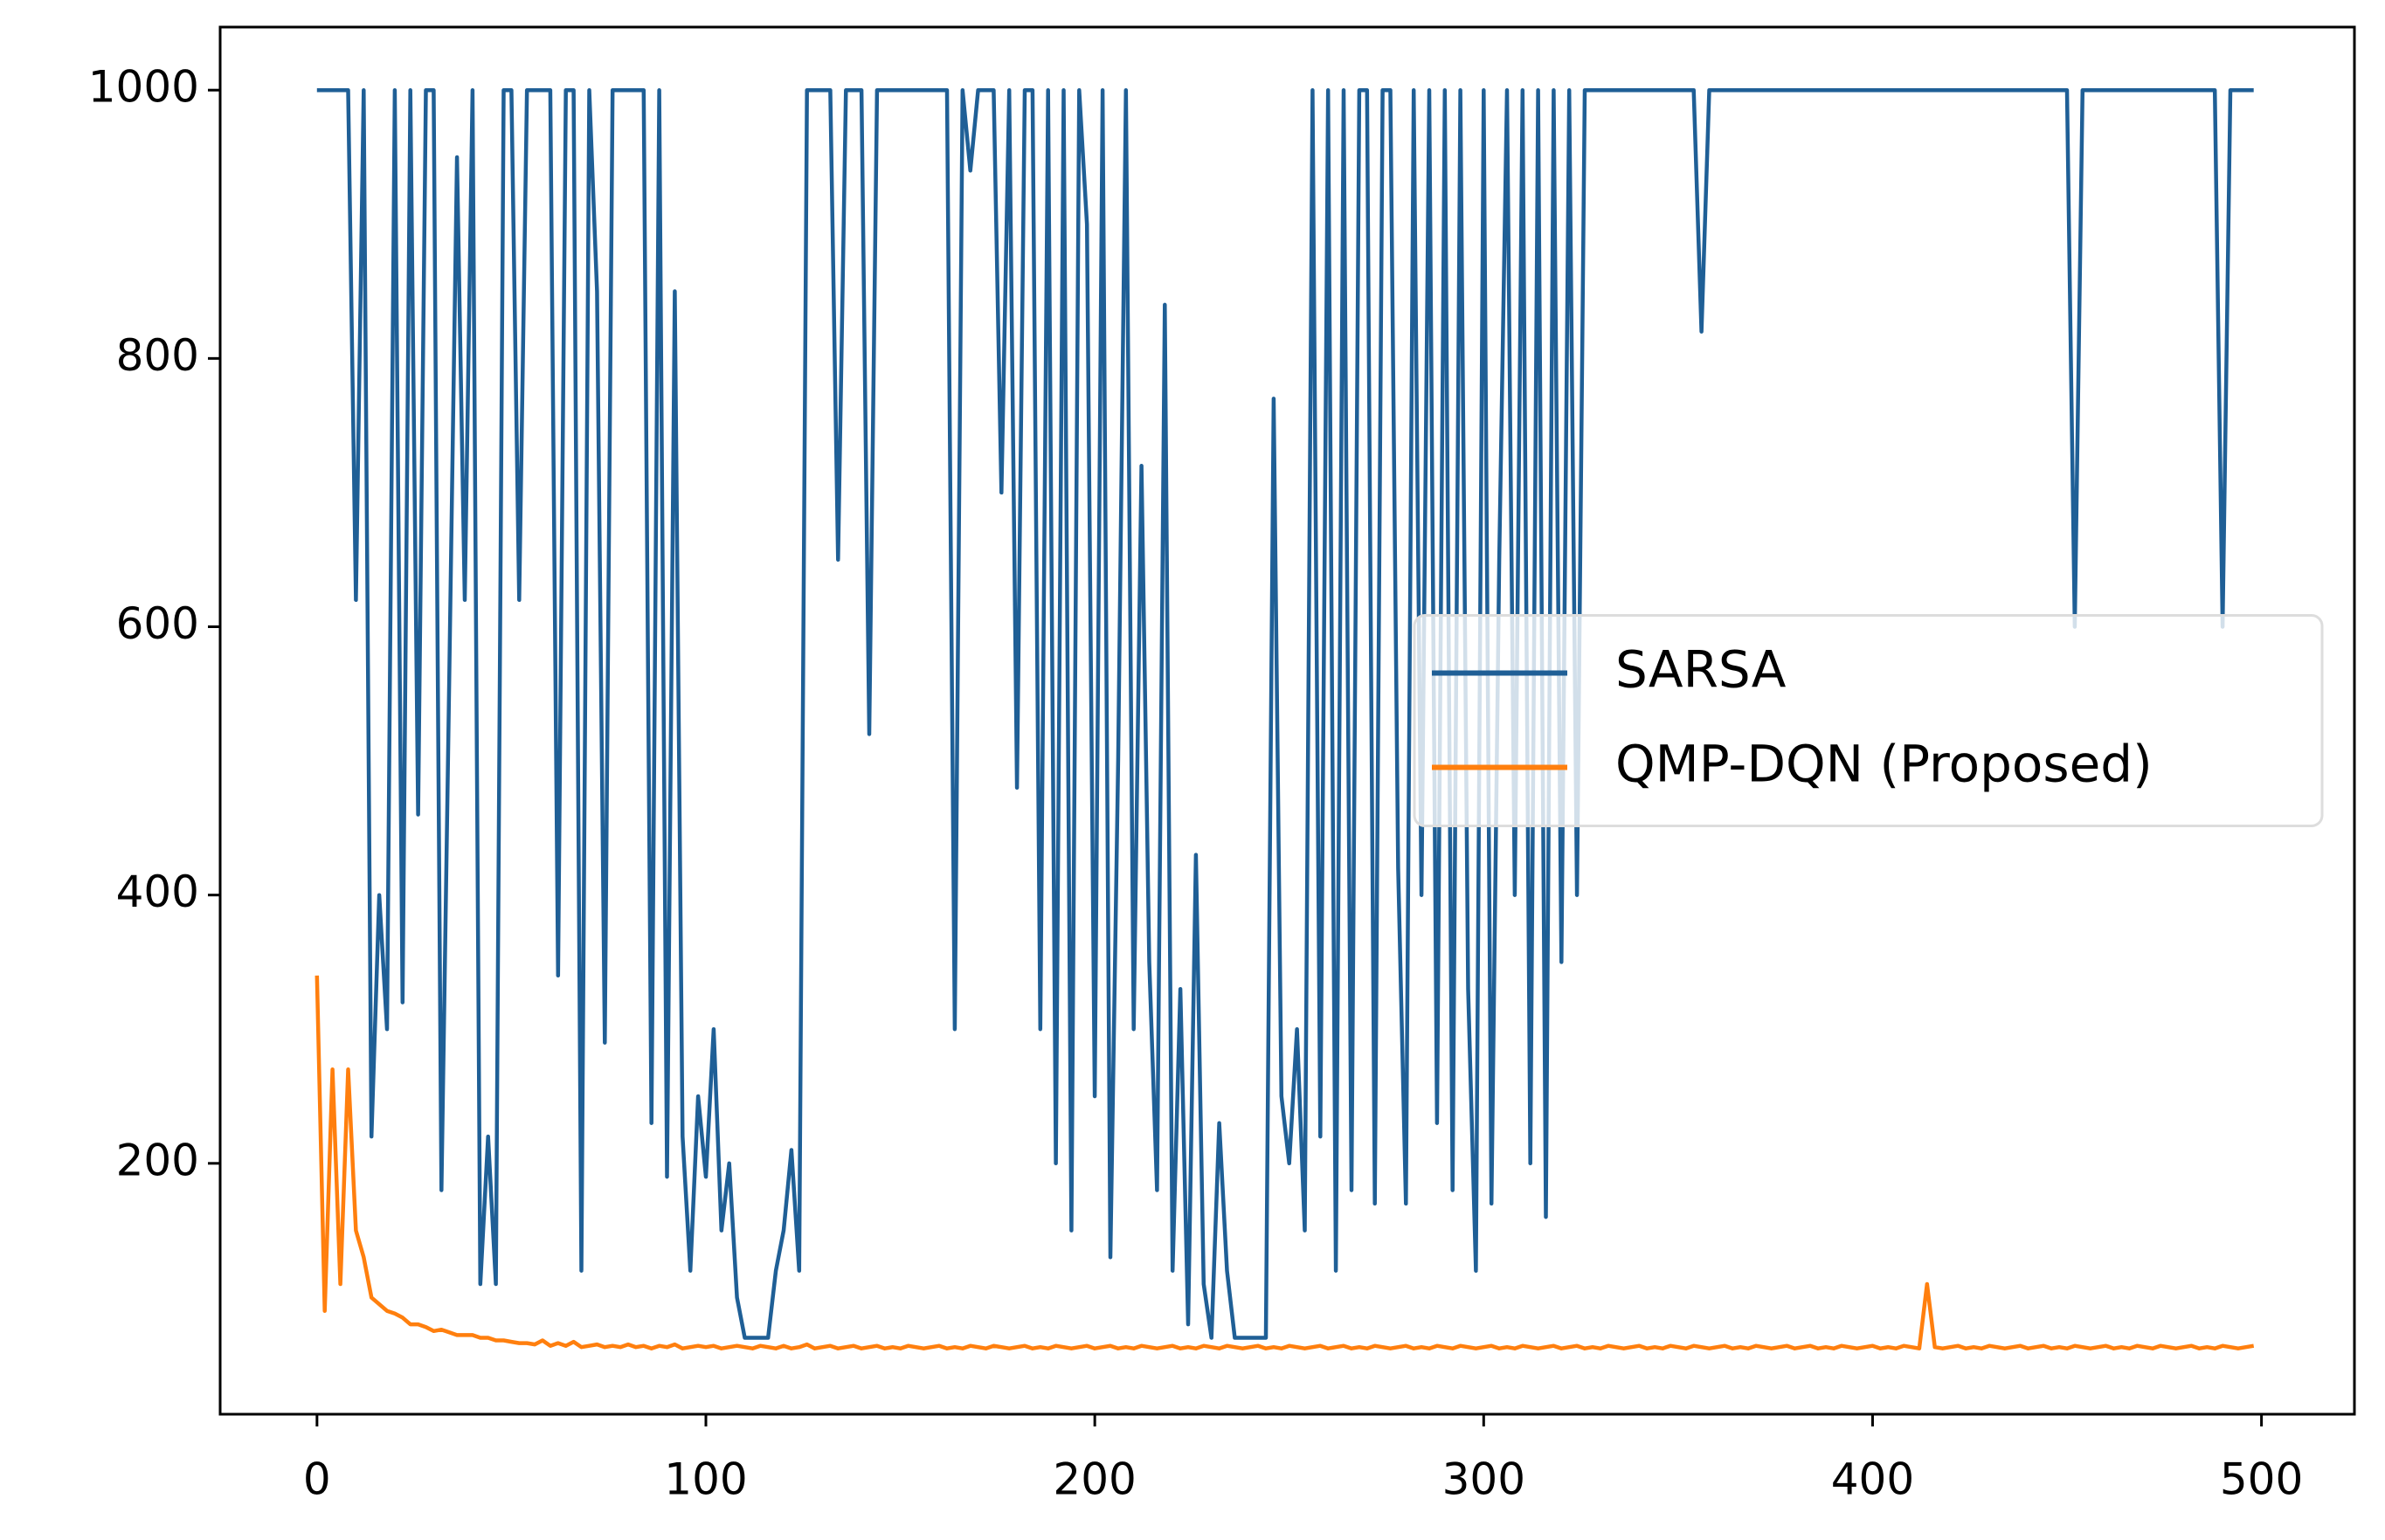 This screenshot has height=1540, width=2385. I want to click on legend-label: SARSA, so click(1701, 670).